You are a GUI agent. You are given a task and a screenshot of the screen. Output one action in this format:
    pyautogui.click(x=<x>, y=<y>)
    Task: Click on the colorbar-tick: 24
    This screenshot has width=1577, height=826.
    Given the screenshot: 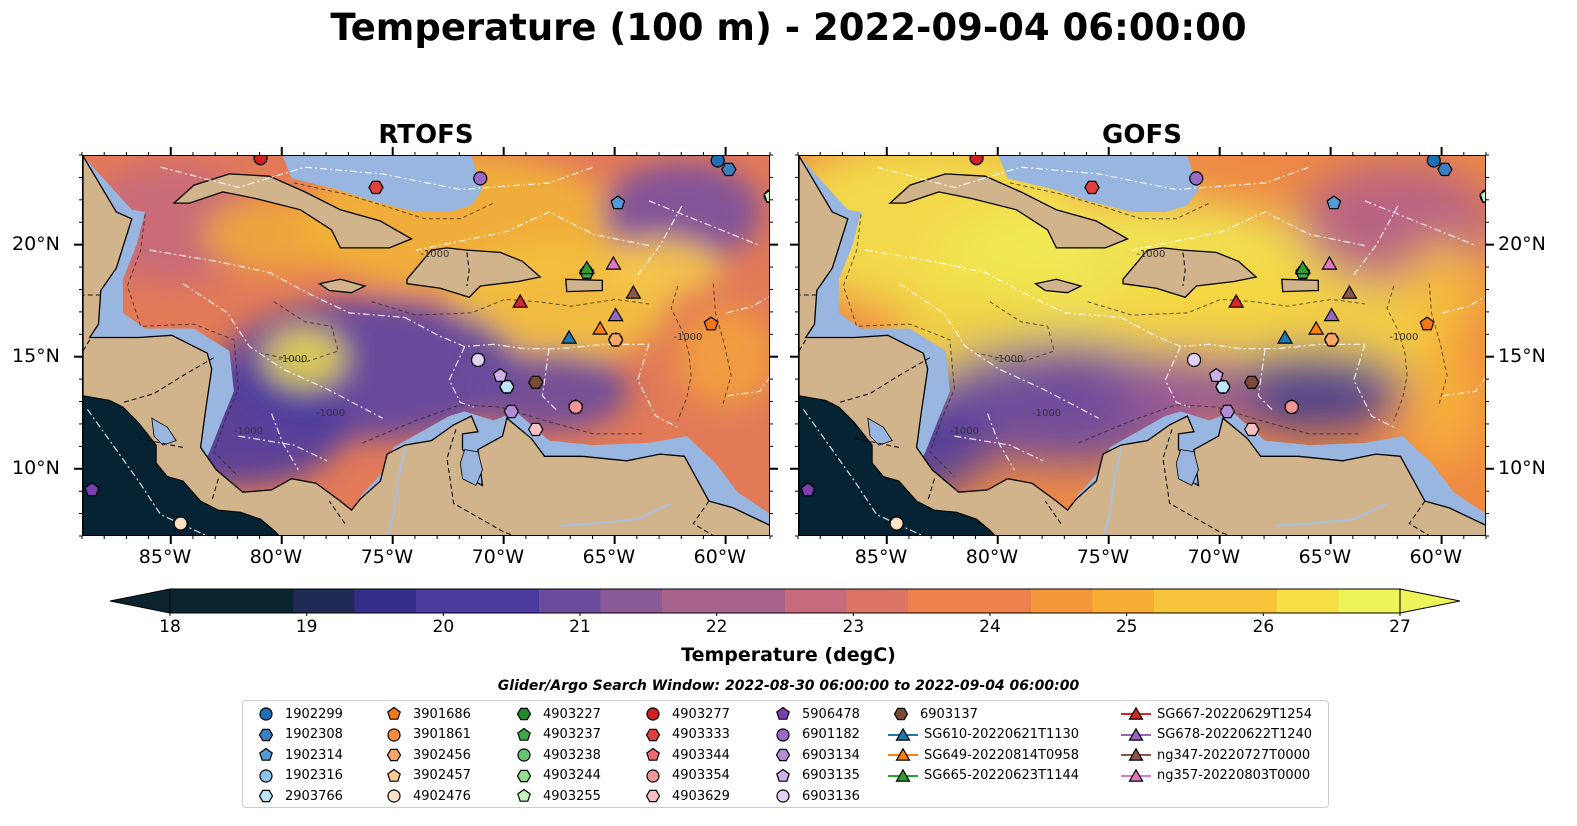 What is the action you would take?
    pyautogui.click(x=990, y=627)
    